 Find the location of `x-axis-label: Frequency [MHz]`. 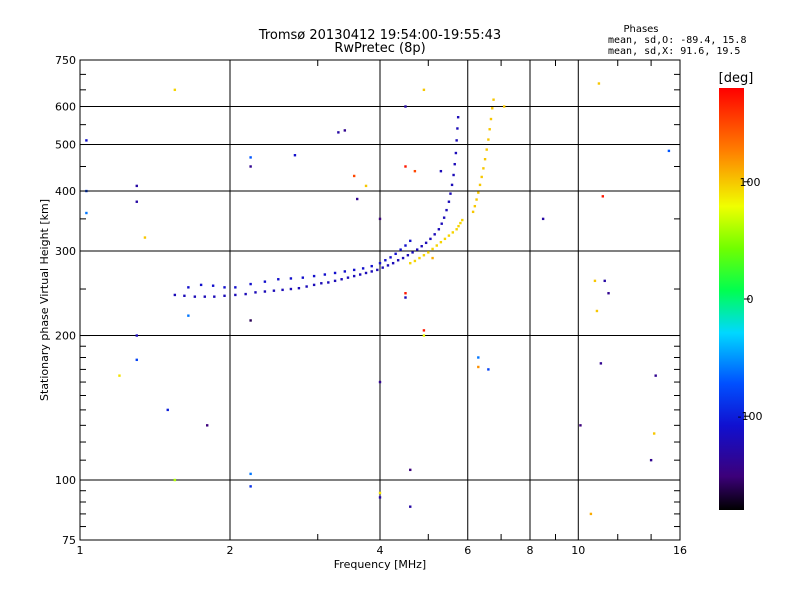

x-axis-label: Frequency [MHz] is located at coordinates (380, 564).